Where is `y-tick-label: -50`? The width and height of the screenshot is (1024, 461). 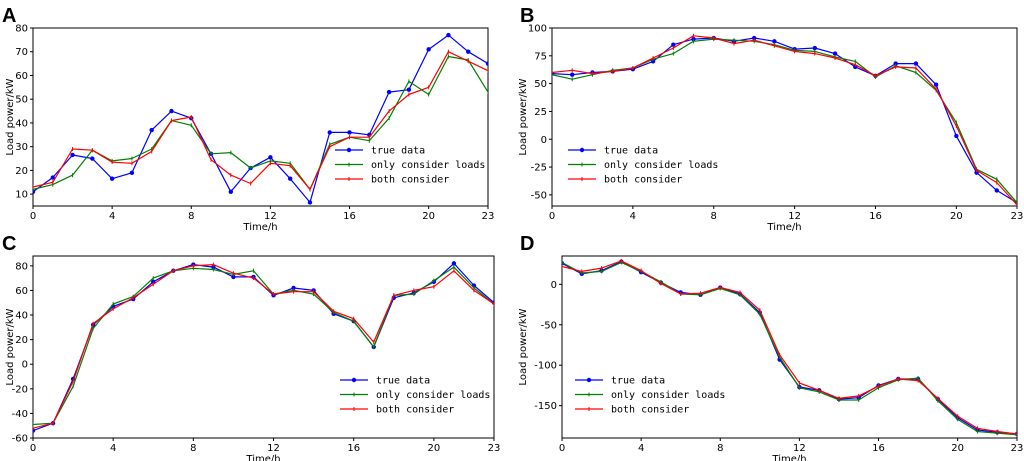
y-tick-label: -50 is located at coordinates (539, 195).